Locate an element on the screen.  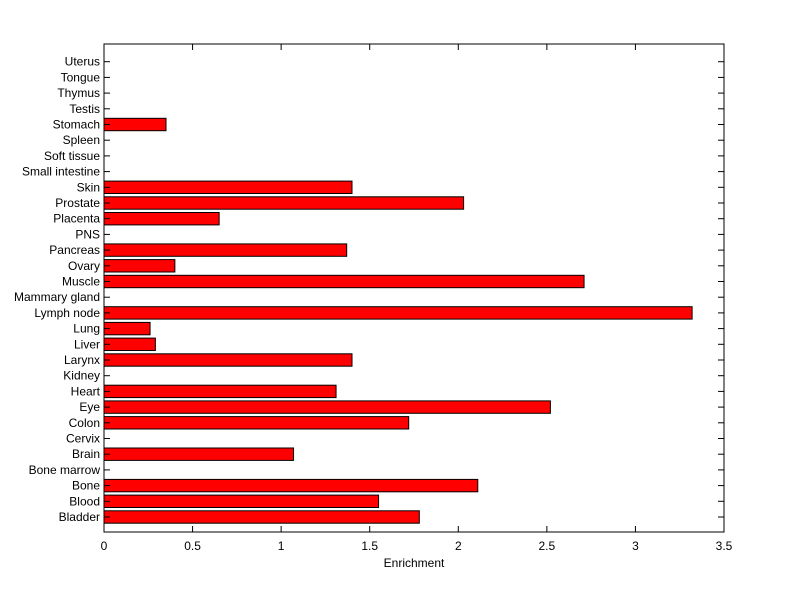
y-tick-label-lymph-node: Lymph node is located at coordinates (67, 313).